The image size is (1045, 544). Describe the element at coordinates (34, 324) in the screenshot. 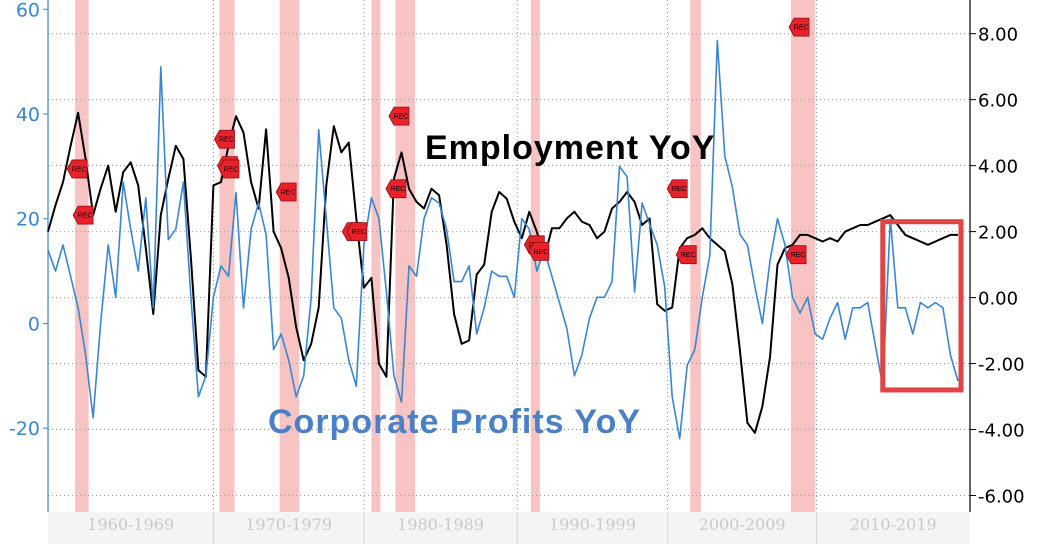

I see `left-tick-label: 0` at that location.